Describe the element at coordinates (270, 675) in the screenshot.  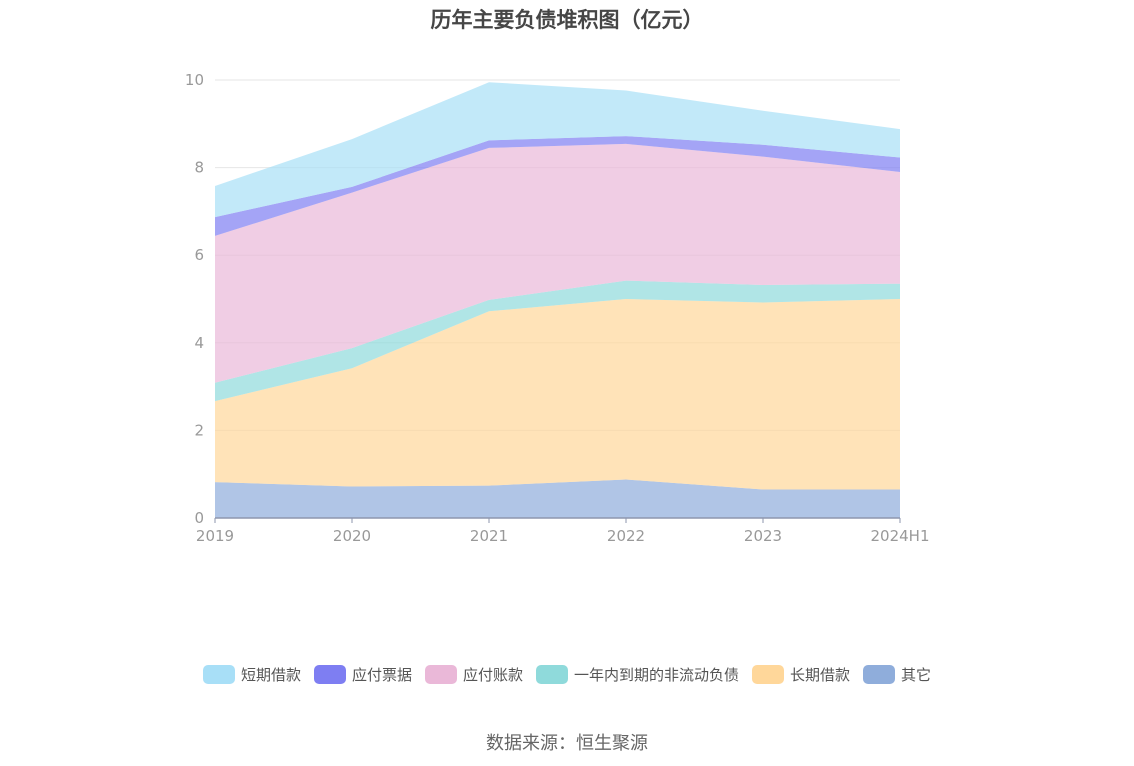
I see `legend-label: 短期借款` at that location.